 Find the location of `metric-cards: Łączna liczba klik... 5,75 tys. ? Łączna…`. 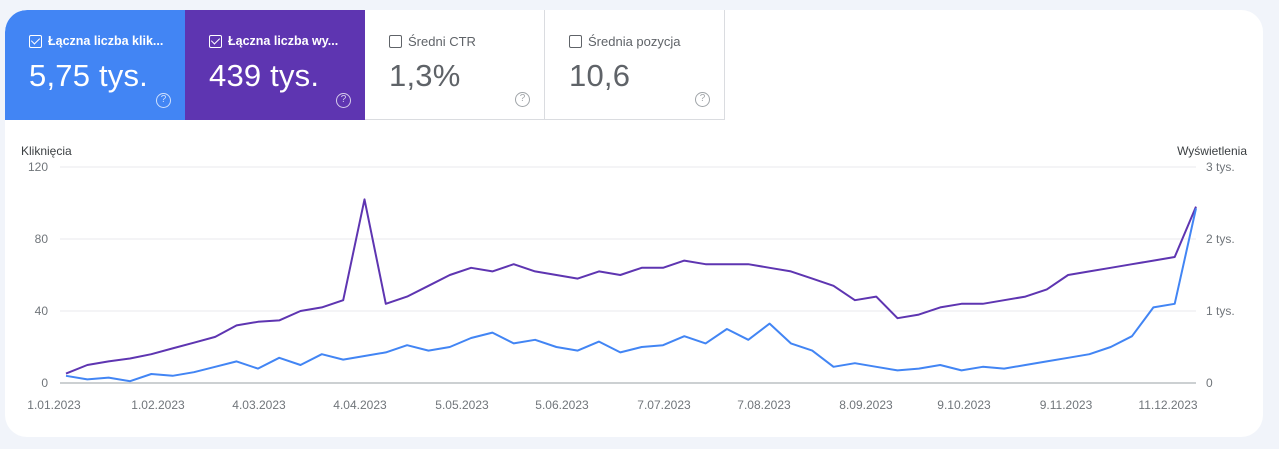

metric-cards: Łączna liczba klik... 5,75 tys. ? Łączna… is located at coordinates (365, 65).